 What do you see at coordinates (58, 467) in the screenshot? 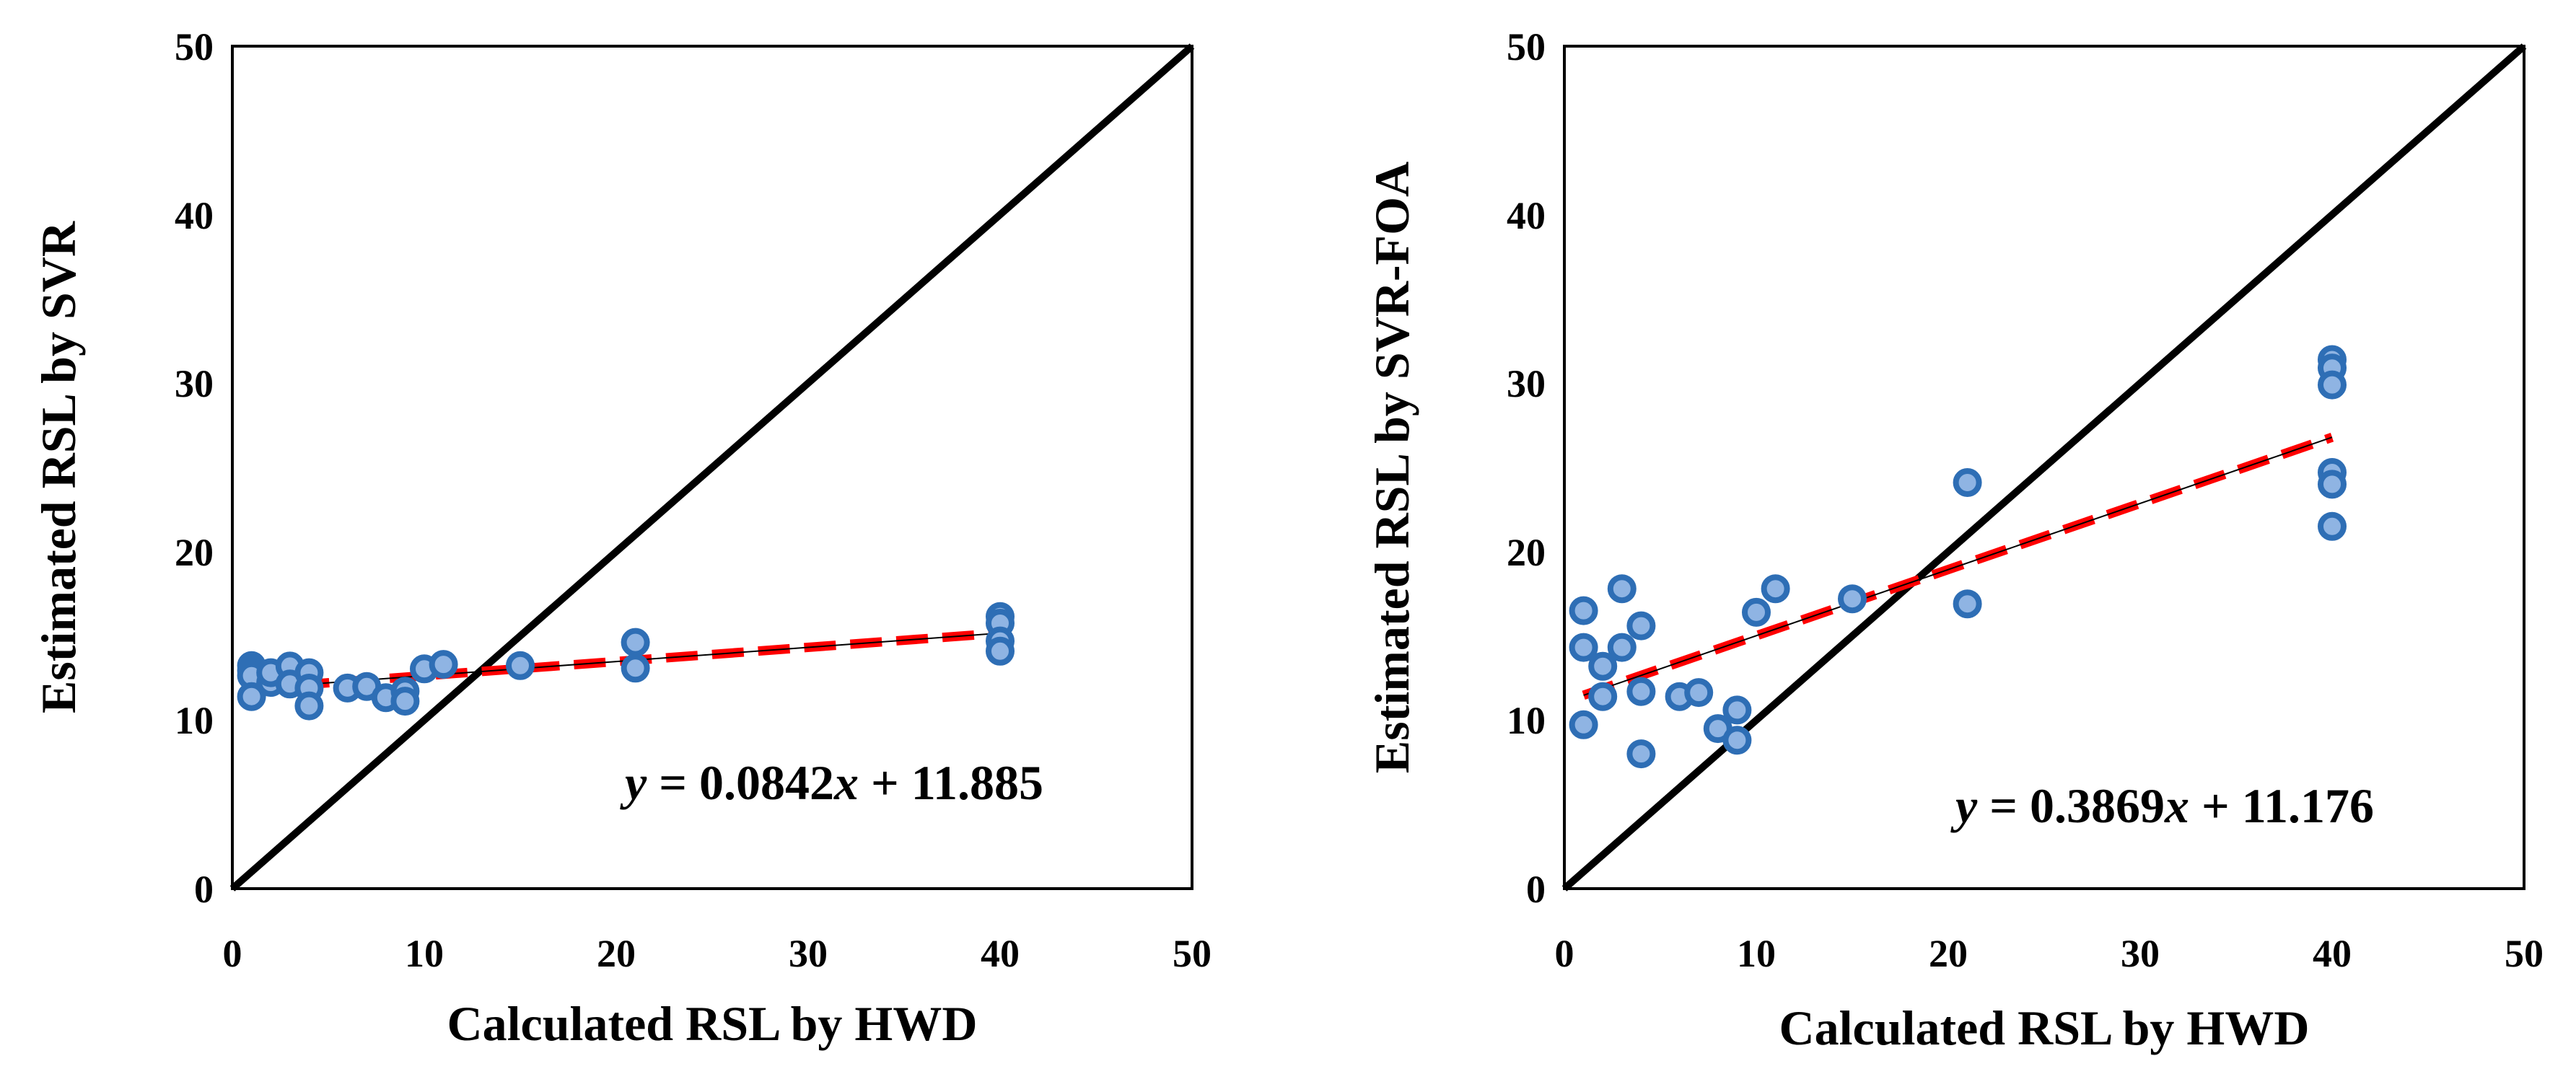
I see `y-axis-label-left: Estimated RSL by SVR` at bounding box center [58, 467].